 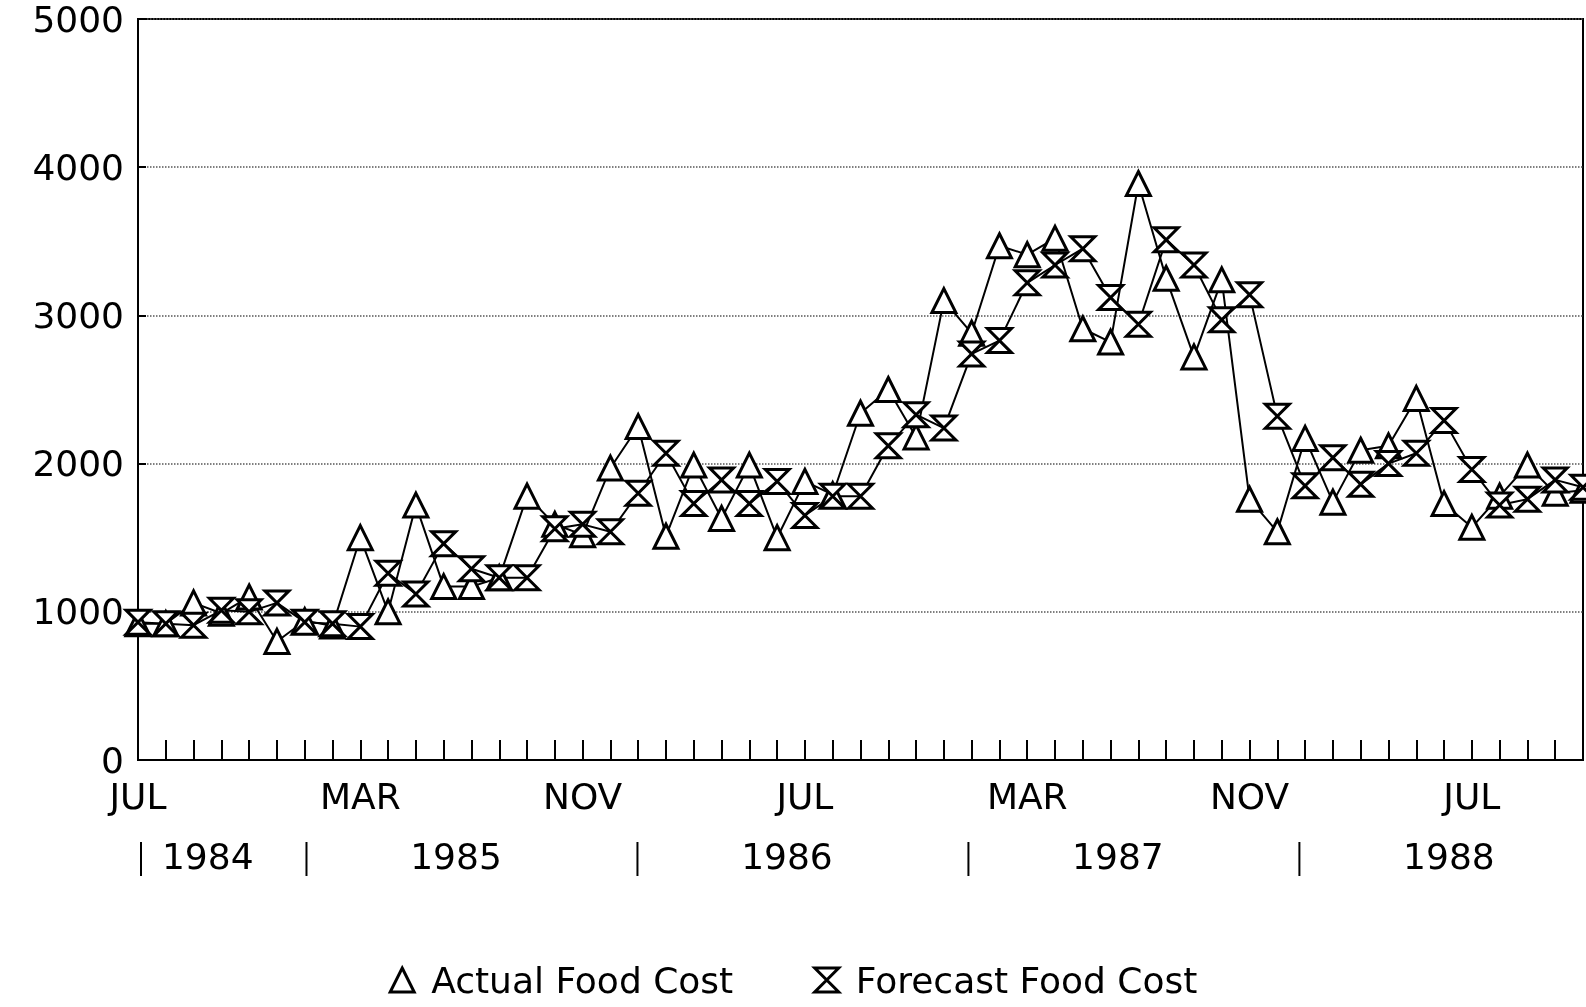 What do you see at coordinates (582, 980) in the screenshot?
I see `legend-label: Actual Food Cost` at bounding box center [582, 980].